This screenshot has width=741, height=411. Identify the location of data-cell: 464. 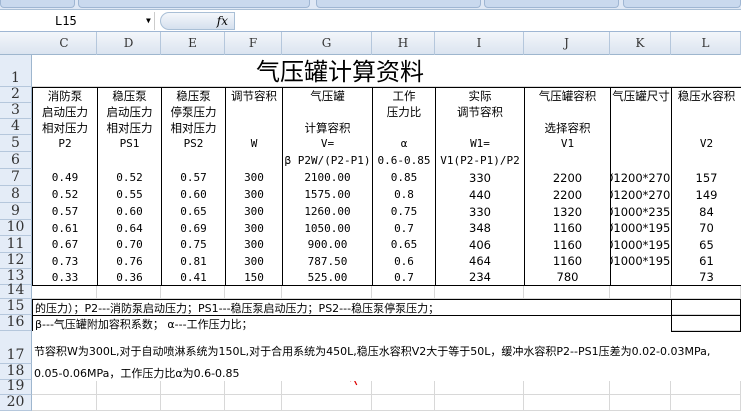
(480, 261).